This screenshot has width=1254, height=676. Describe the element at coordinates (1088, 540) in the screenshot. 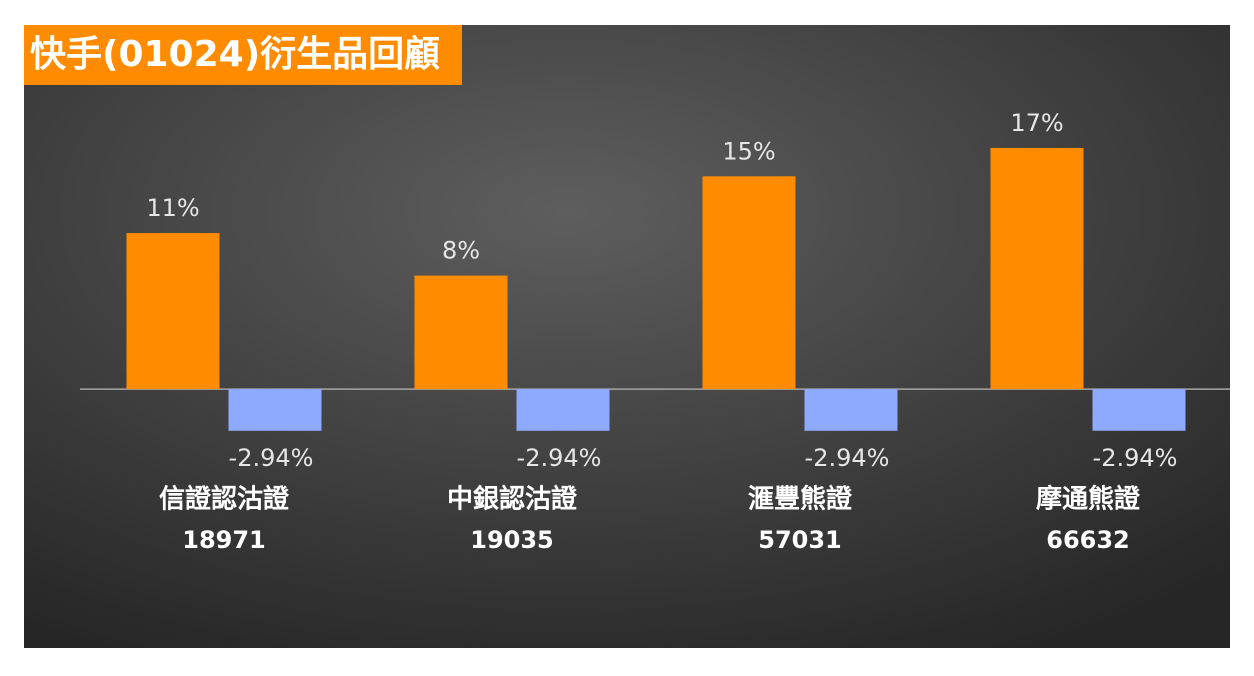

I see `x-tick-label: 66632` at that location.